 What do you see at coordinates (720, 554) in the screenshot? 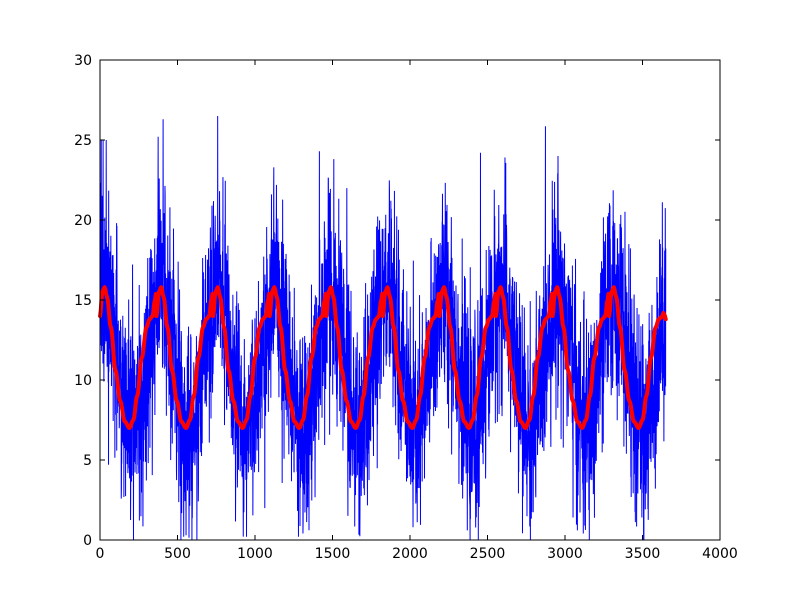
I see `x-tick-label: 4000` at bounding box center [720, 554].